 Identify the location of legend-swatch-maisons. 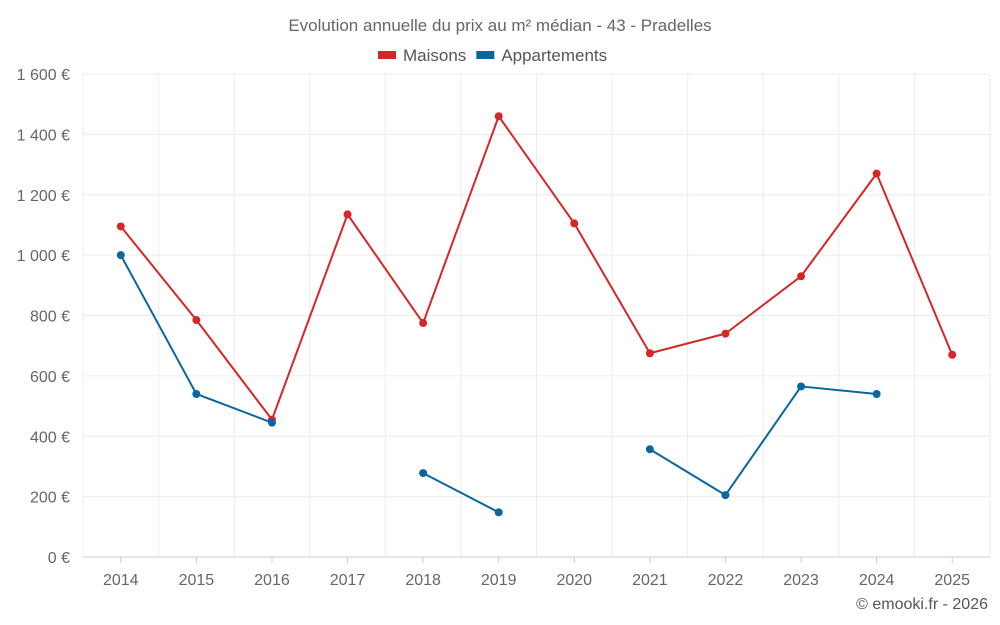
(387, 55).